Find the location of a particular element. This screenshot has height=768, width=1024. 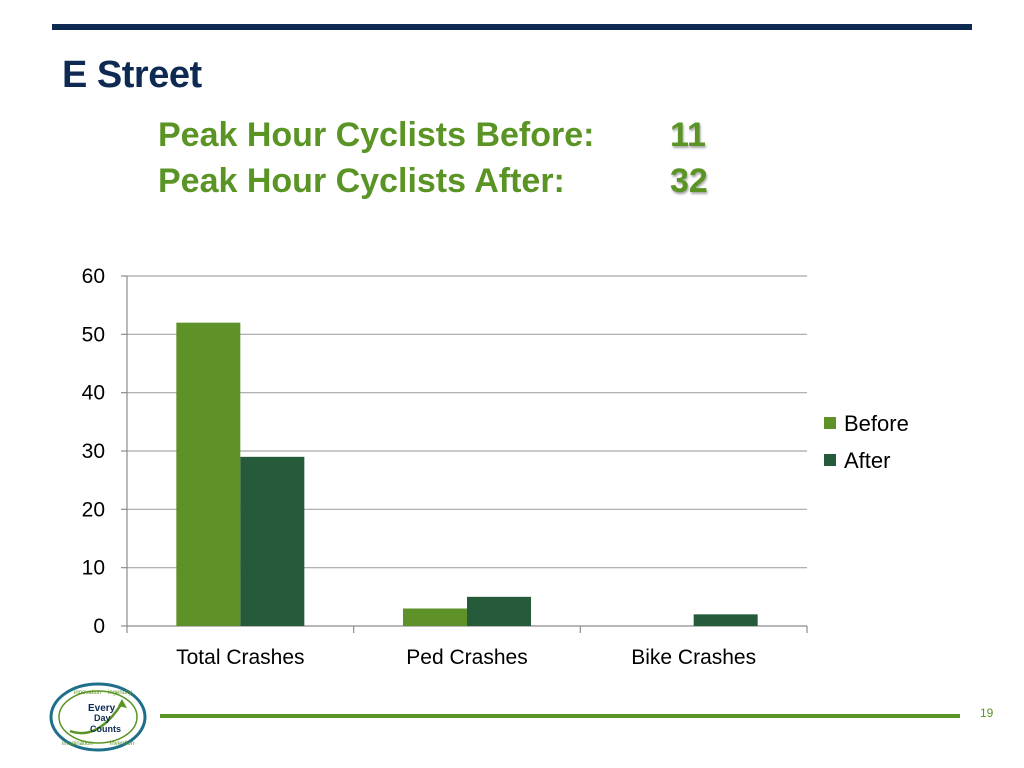

y-tick-label-50: 50 is located at coordinates (93, 334).